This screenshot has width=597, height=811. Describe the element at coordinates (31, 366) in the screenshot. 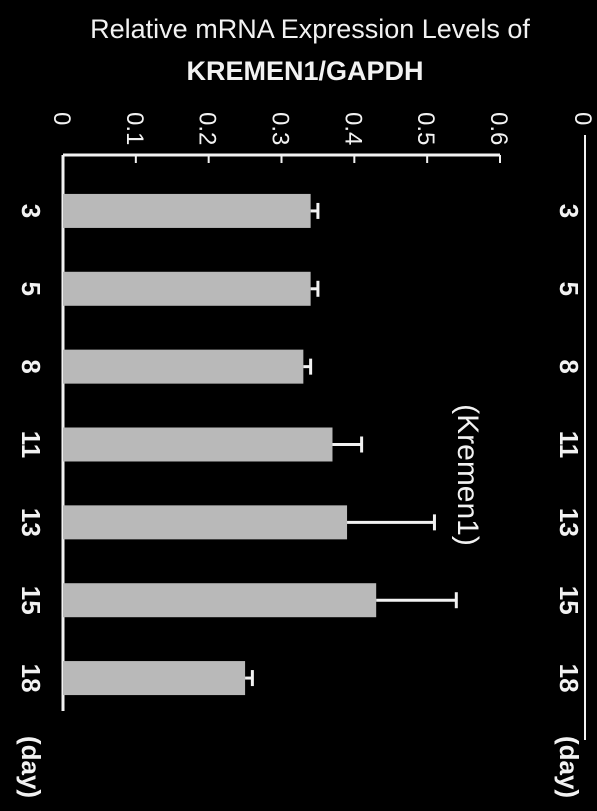

I see `category-tick-label: 8` at that location.